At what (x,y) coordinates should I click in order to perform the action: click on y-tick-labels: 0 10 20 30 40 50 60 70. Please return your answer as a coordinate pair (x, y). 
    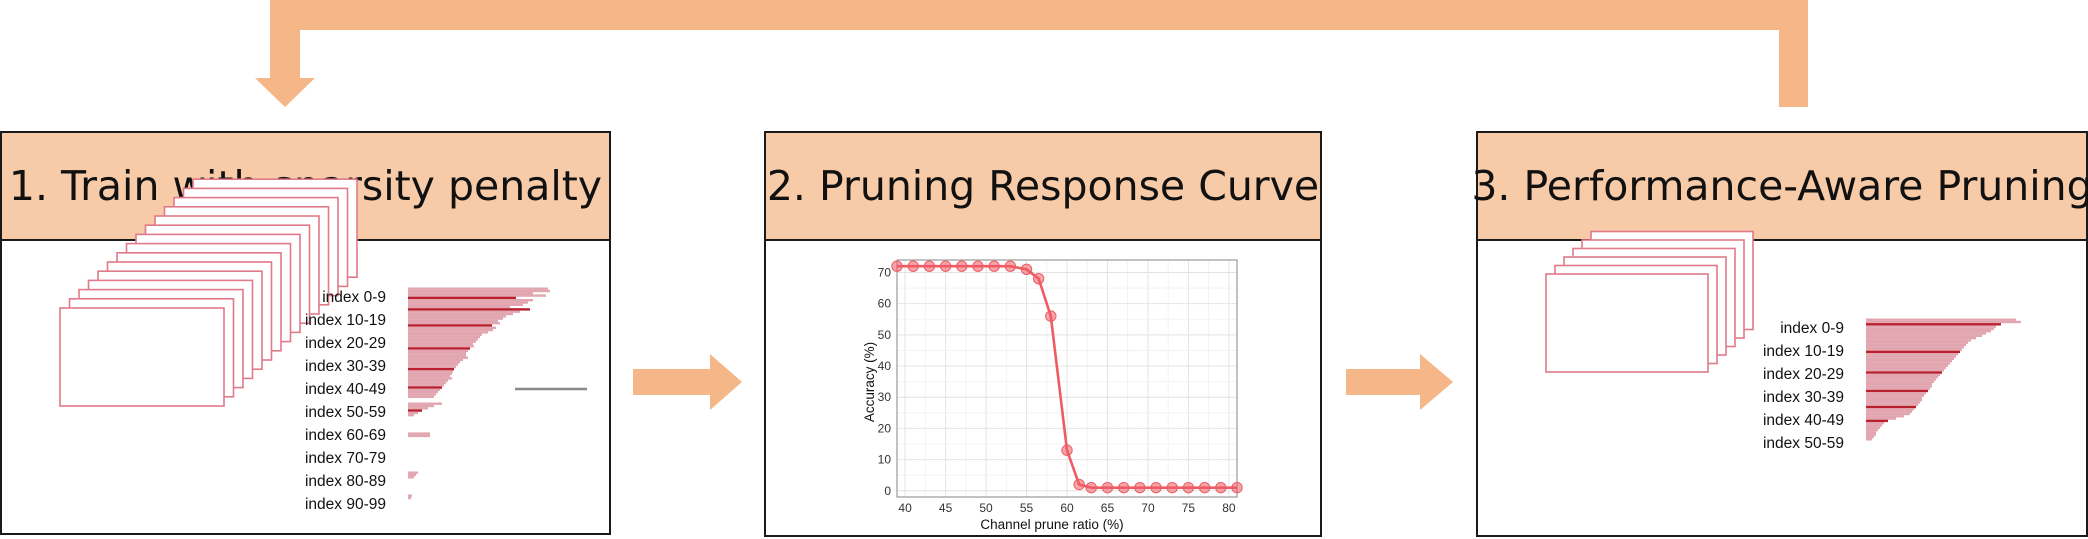
    Looking at the image, I should click on (885, 381).